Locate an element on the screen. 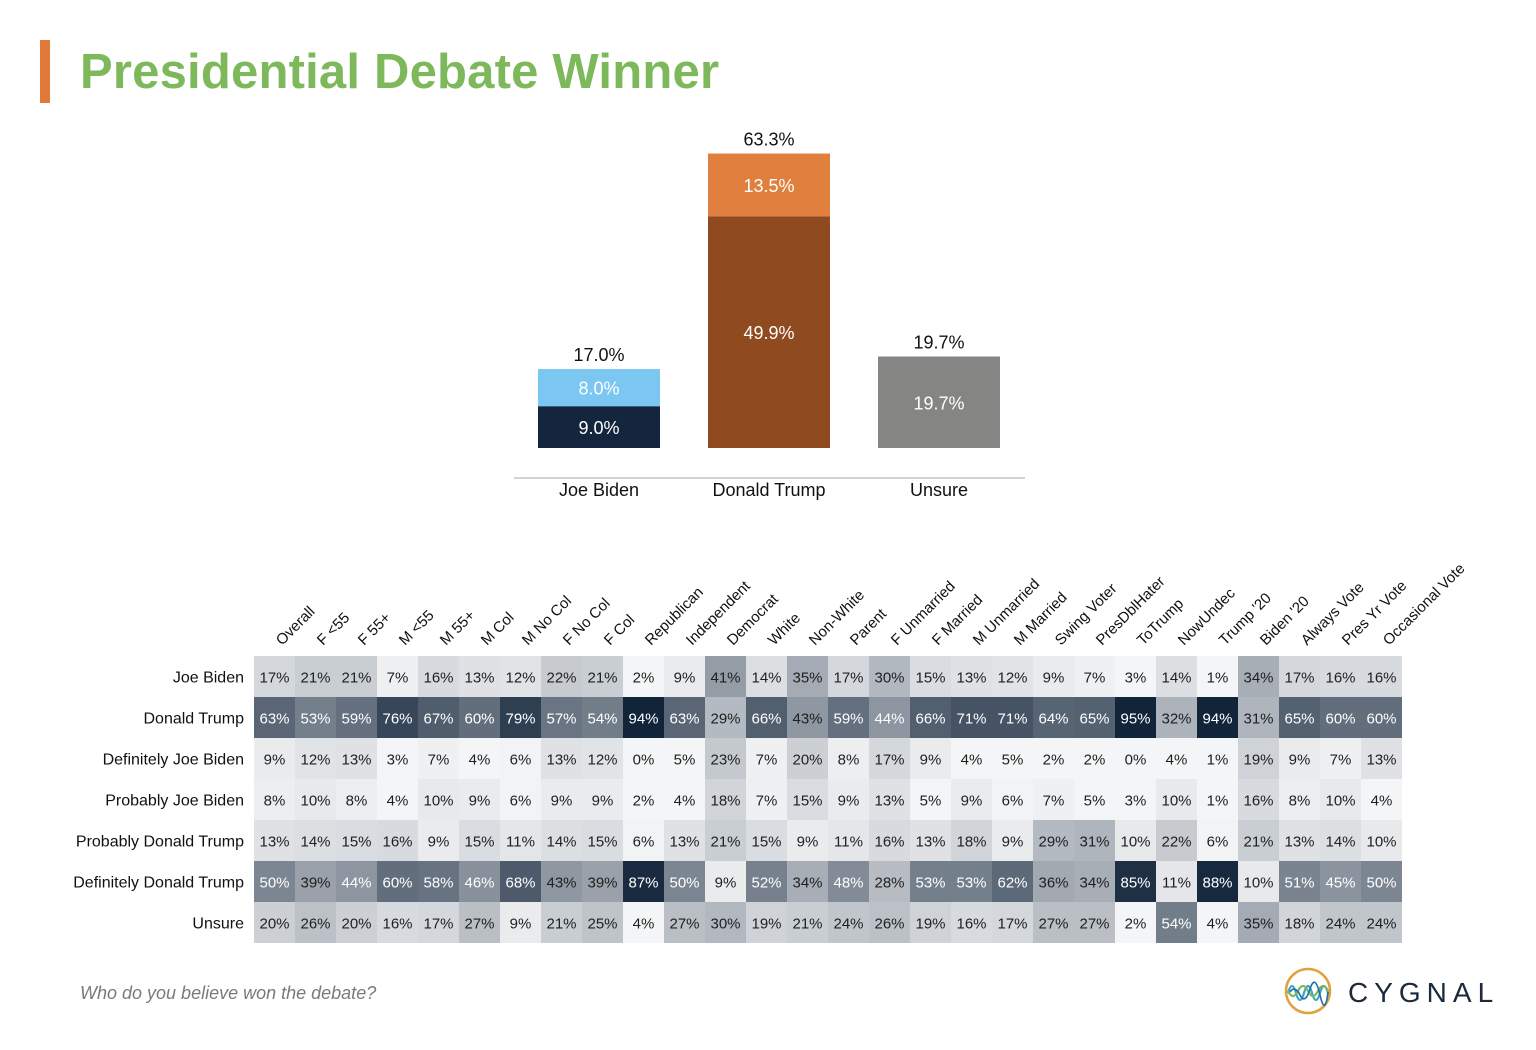 The width and height of the screenshot is (1536, 1050). cell-value: 22% is located at coordinates (1176, 842).